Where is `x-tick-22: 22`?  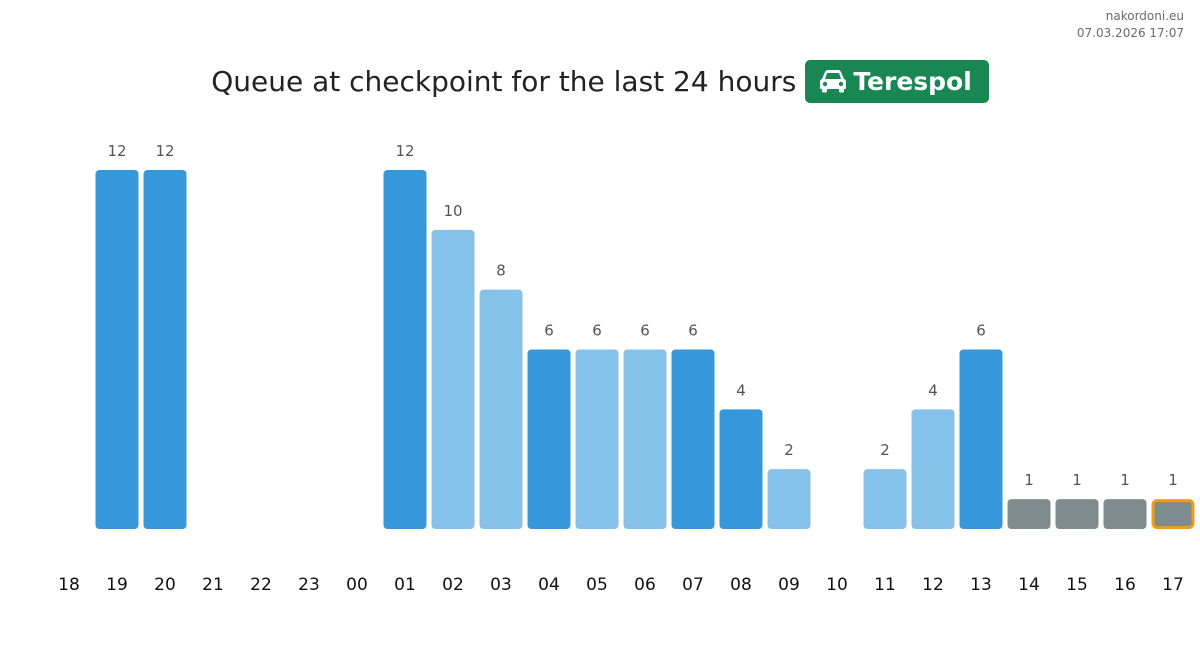 x-tick-22: 22 is located at coordinates (261, 585).